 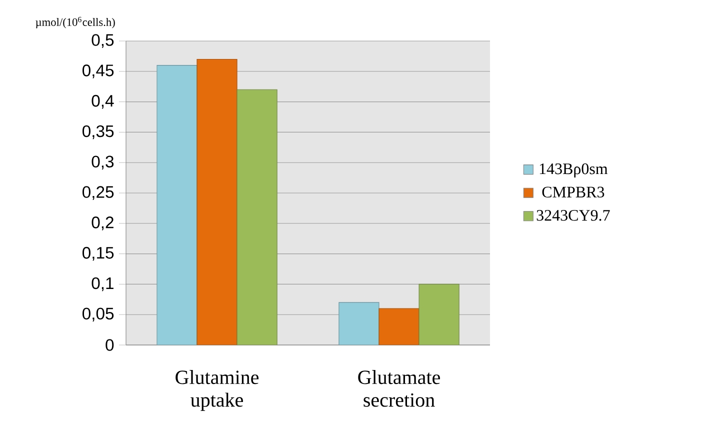 What do you see at coordinates (110, 345) in the screenshot?
I see `y-tick-label: 0` at bounding box center [110, 345].